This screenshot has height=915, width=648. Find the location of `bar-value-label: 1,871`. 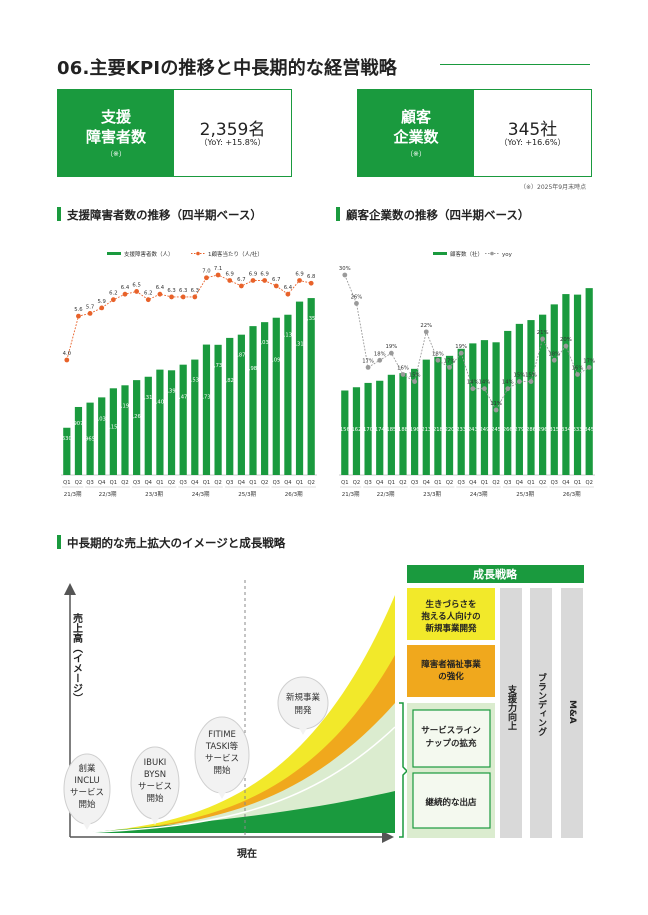

bar-value-label: 1,871 is located at coordinates (241, 356).